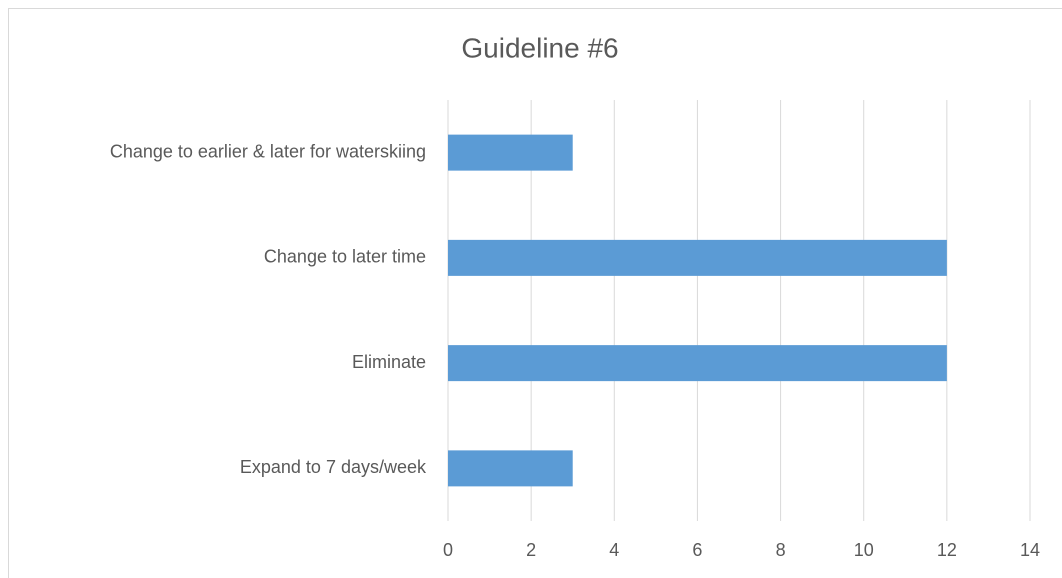 The width and height of the screenshot is (1062, 578). What do you see at coordinates (781, 550) in the screenshot?
I see `x-tick-label: 8` at bounding box center [781, 550].